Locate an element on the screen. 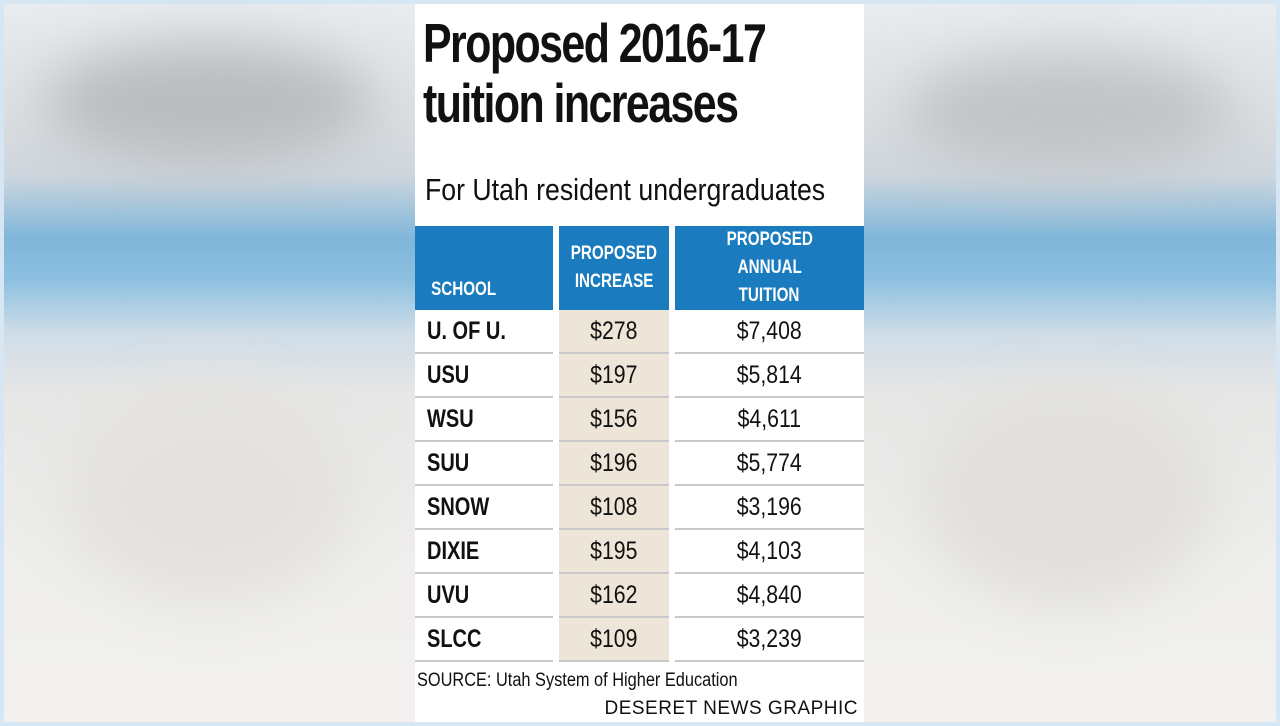  cell-tuition-value: $4,840 is located at coordinates (769, 594).